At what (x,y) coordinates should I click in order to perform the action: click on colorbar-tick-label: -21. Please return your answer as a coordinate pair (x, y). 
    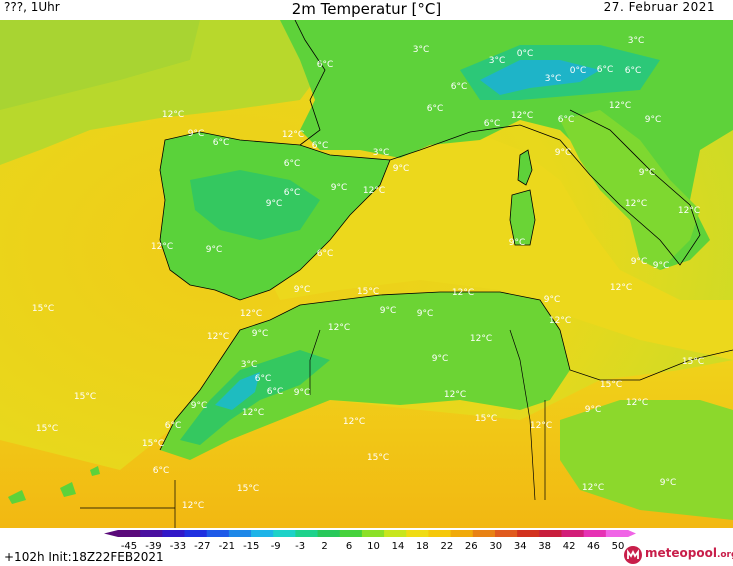
    Looking at the image, I should click on (227, 545).